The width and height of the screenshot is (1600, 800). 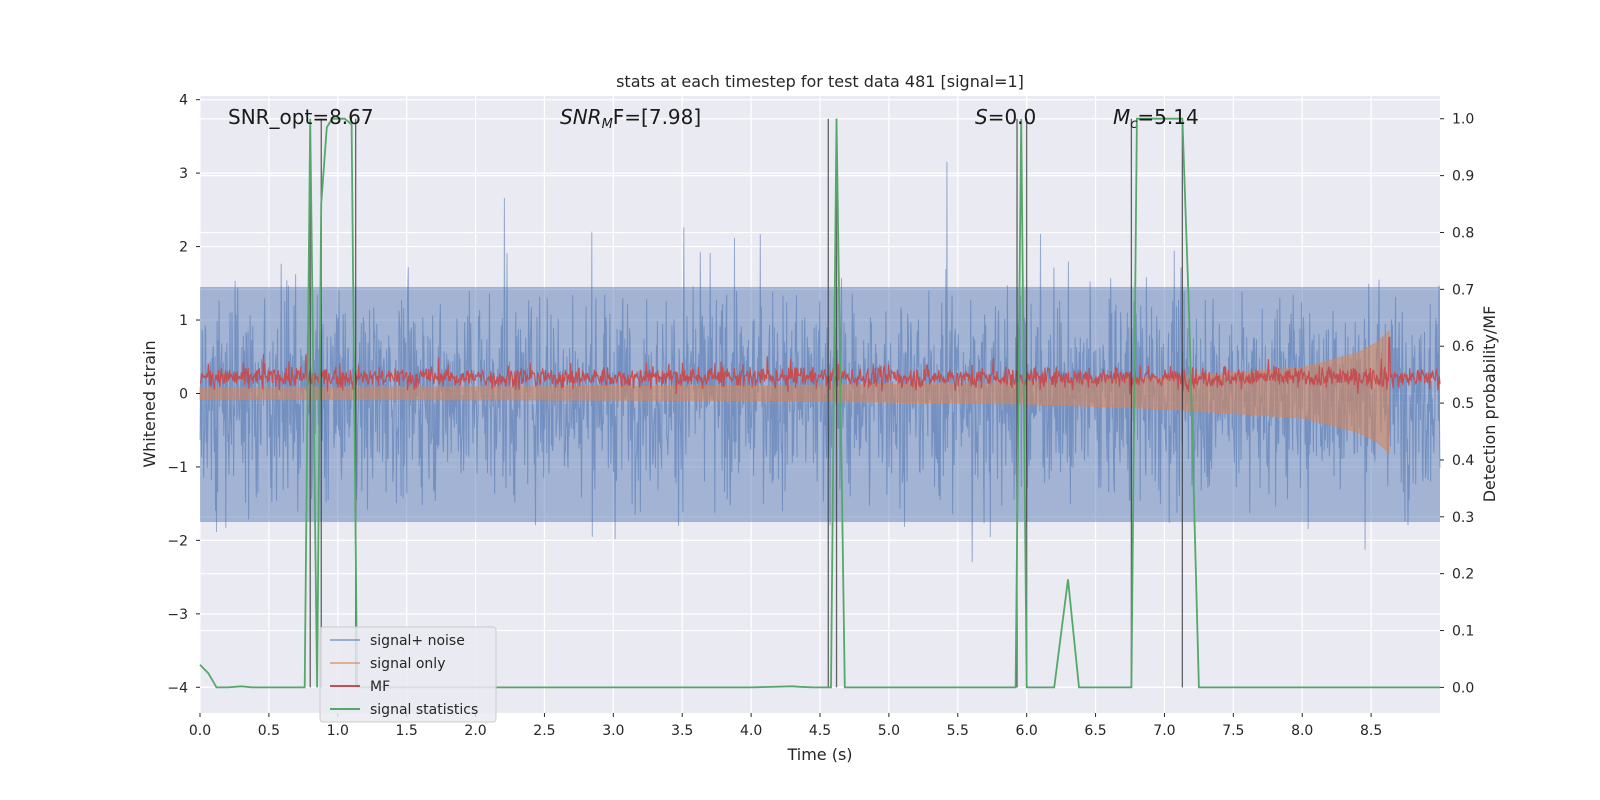 What do you see at coordinates (183, 174) in the screenshot?
I see `y-tick-label: 3` at bounding box center [183, 174].